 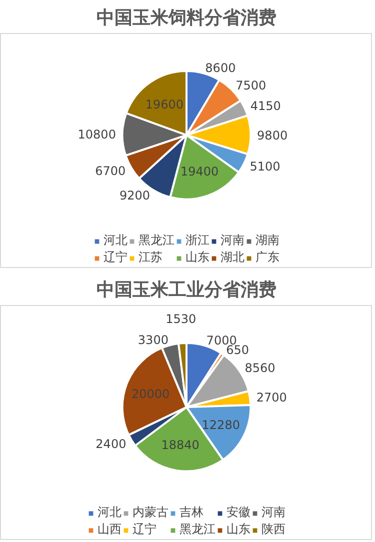 I want to click on data-label: 8600, so click(x=220, y=68).